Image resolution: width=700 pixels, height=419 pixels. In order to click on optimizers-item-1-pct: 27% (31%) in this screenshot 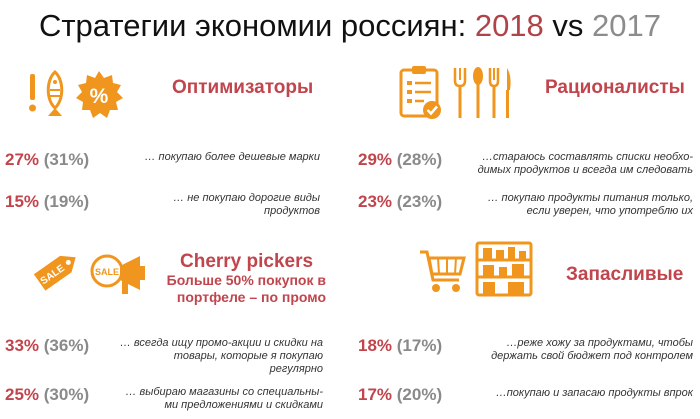, I will do `click(47, 160)`.